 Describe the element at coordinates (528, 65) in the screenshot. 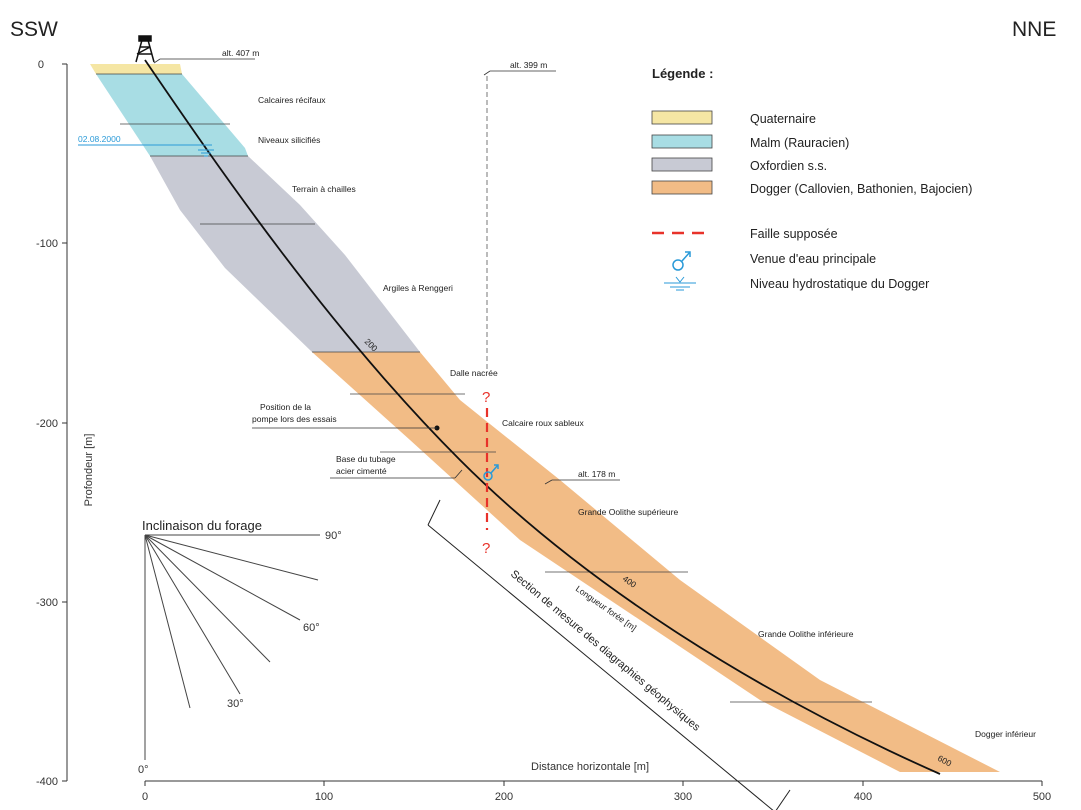

I see `altitude-fault-top: alt. 399 m` at that location.